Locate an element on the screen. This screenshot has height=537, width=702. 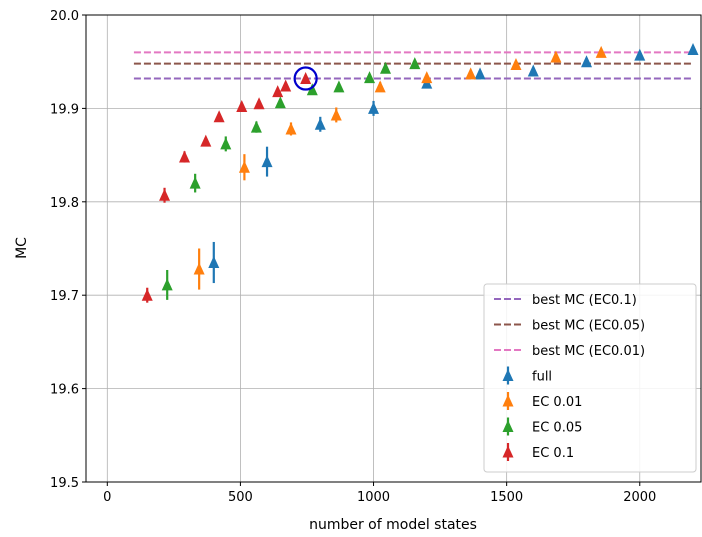
y-tick-label: 20.0 is located at coordinates (64, 16).